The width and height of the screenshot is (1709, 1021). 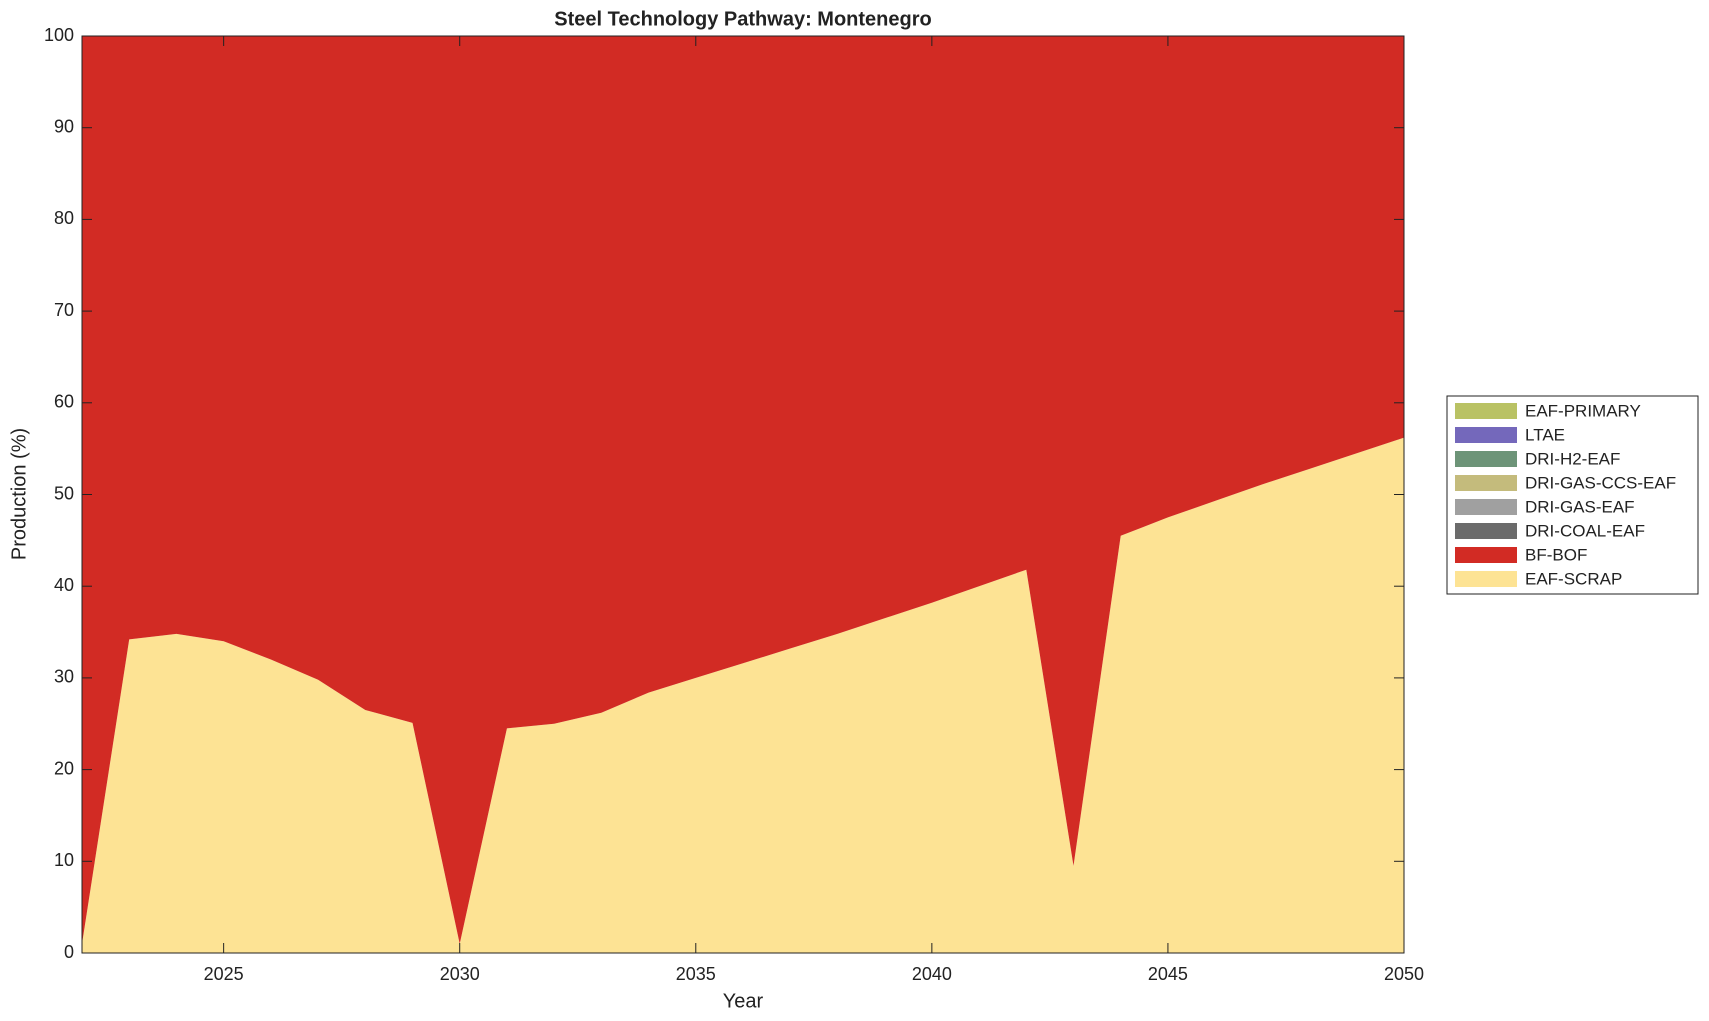 I want to click on x-tick-label: 2050, so click(x=1404, y=974).